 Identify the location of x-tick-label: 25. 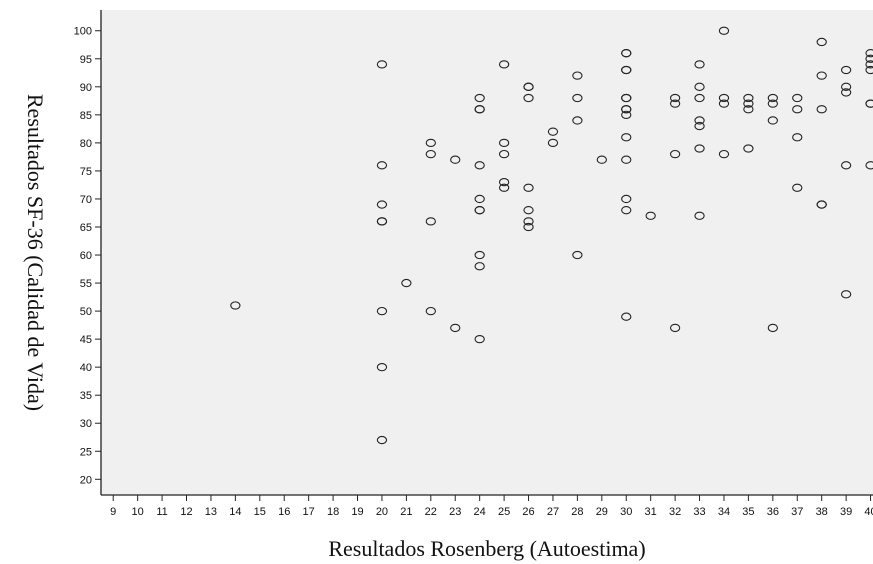
(504, 512).